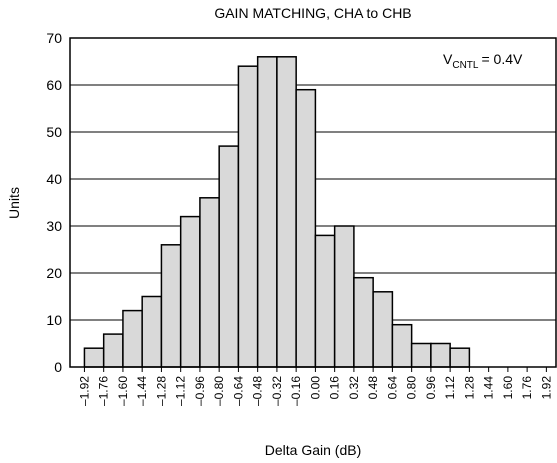  What do you see at coordinates (54, 38) in the screenshot?
I see `y-tick-label: 70` at bounding box center [54, 38].